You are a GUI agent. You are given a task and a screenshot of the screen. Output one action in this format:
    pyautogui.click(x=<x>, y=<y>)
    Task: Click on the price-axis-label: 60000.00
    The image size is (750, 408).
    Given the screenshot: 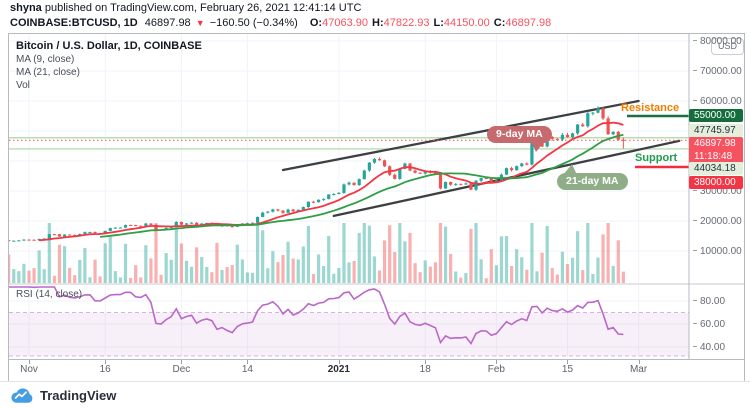 What is the action you would take?
    pyautogui.click(x=717, y=101)
    